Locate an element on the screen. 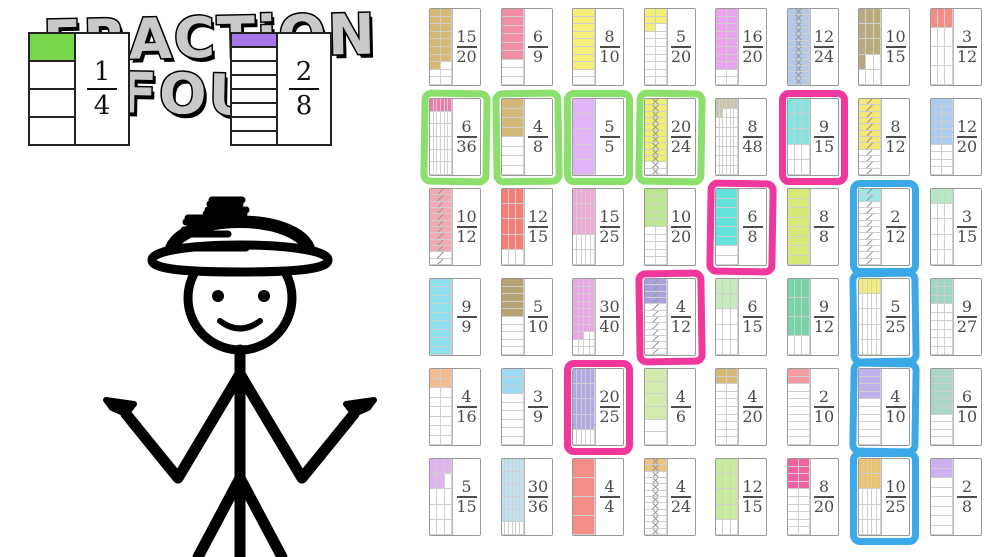 Image resolution: width=1000 pixels, height=557 pixels. fraction-card: 4 24 is located at coordinates (669, 497).